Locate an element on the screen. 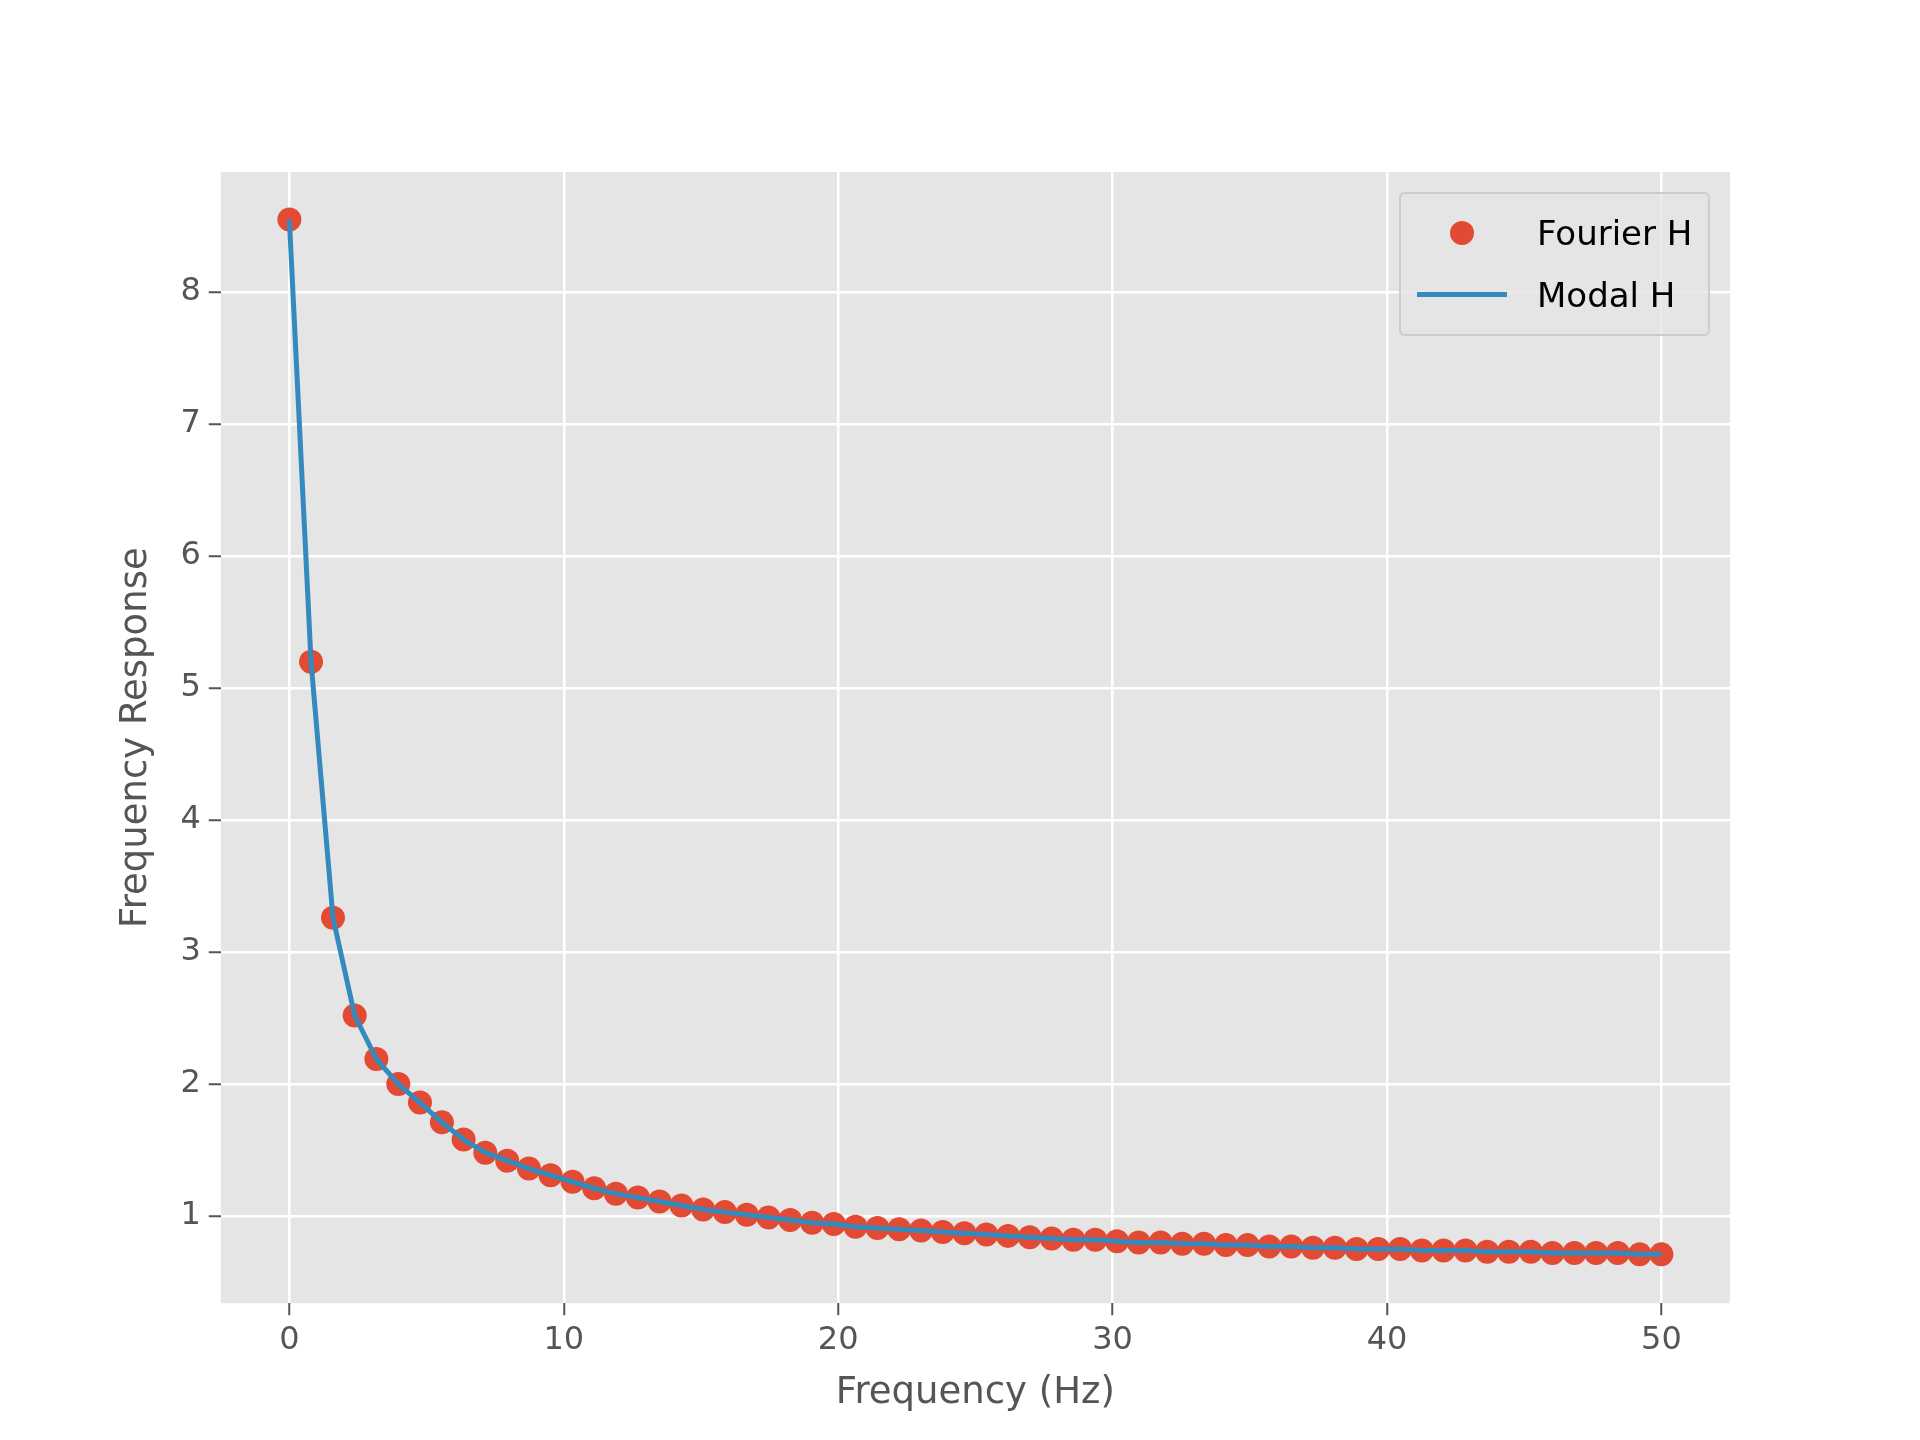 The height and width of the screenshot is (1440, 1920). x-tick-label: 0 is located at coordinates (289, 1337).